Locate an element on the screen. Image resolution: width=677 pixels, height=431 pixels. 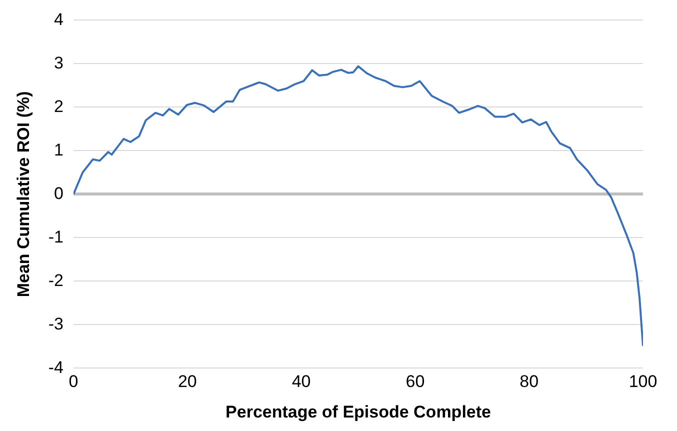
x-tick-label: 20 is located at coordinates (187, 382).